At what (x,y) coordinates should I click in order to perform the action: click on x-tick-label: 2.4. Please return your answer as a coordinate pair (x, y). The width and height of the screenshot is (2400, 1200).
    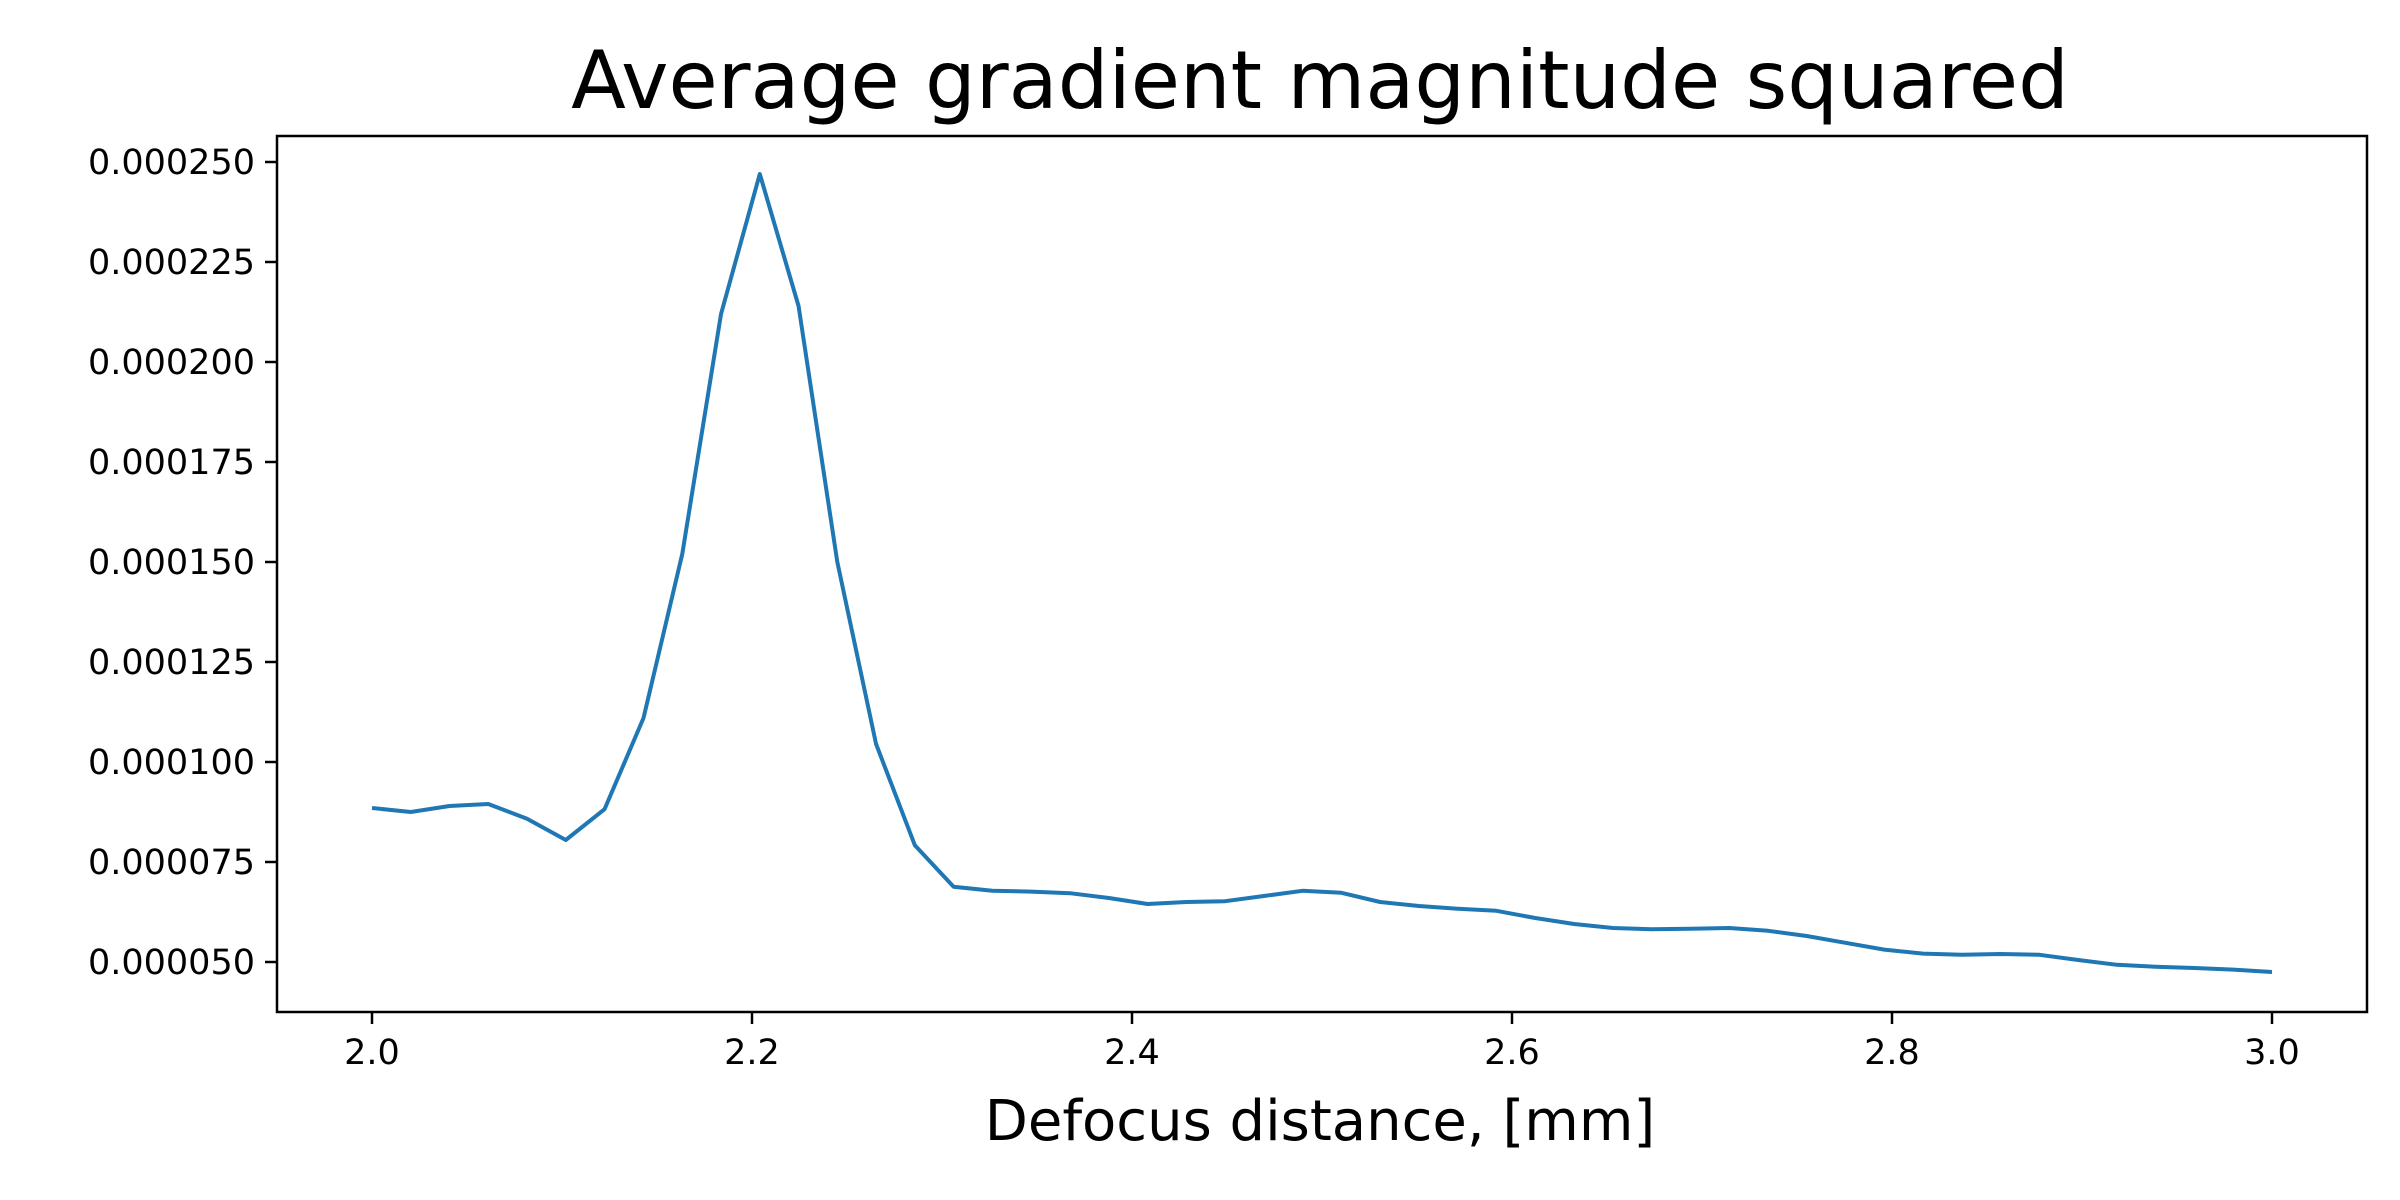
    Looking at the image, I should click on (1132, 1053).